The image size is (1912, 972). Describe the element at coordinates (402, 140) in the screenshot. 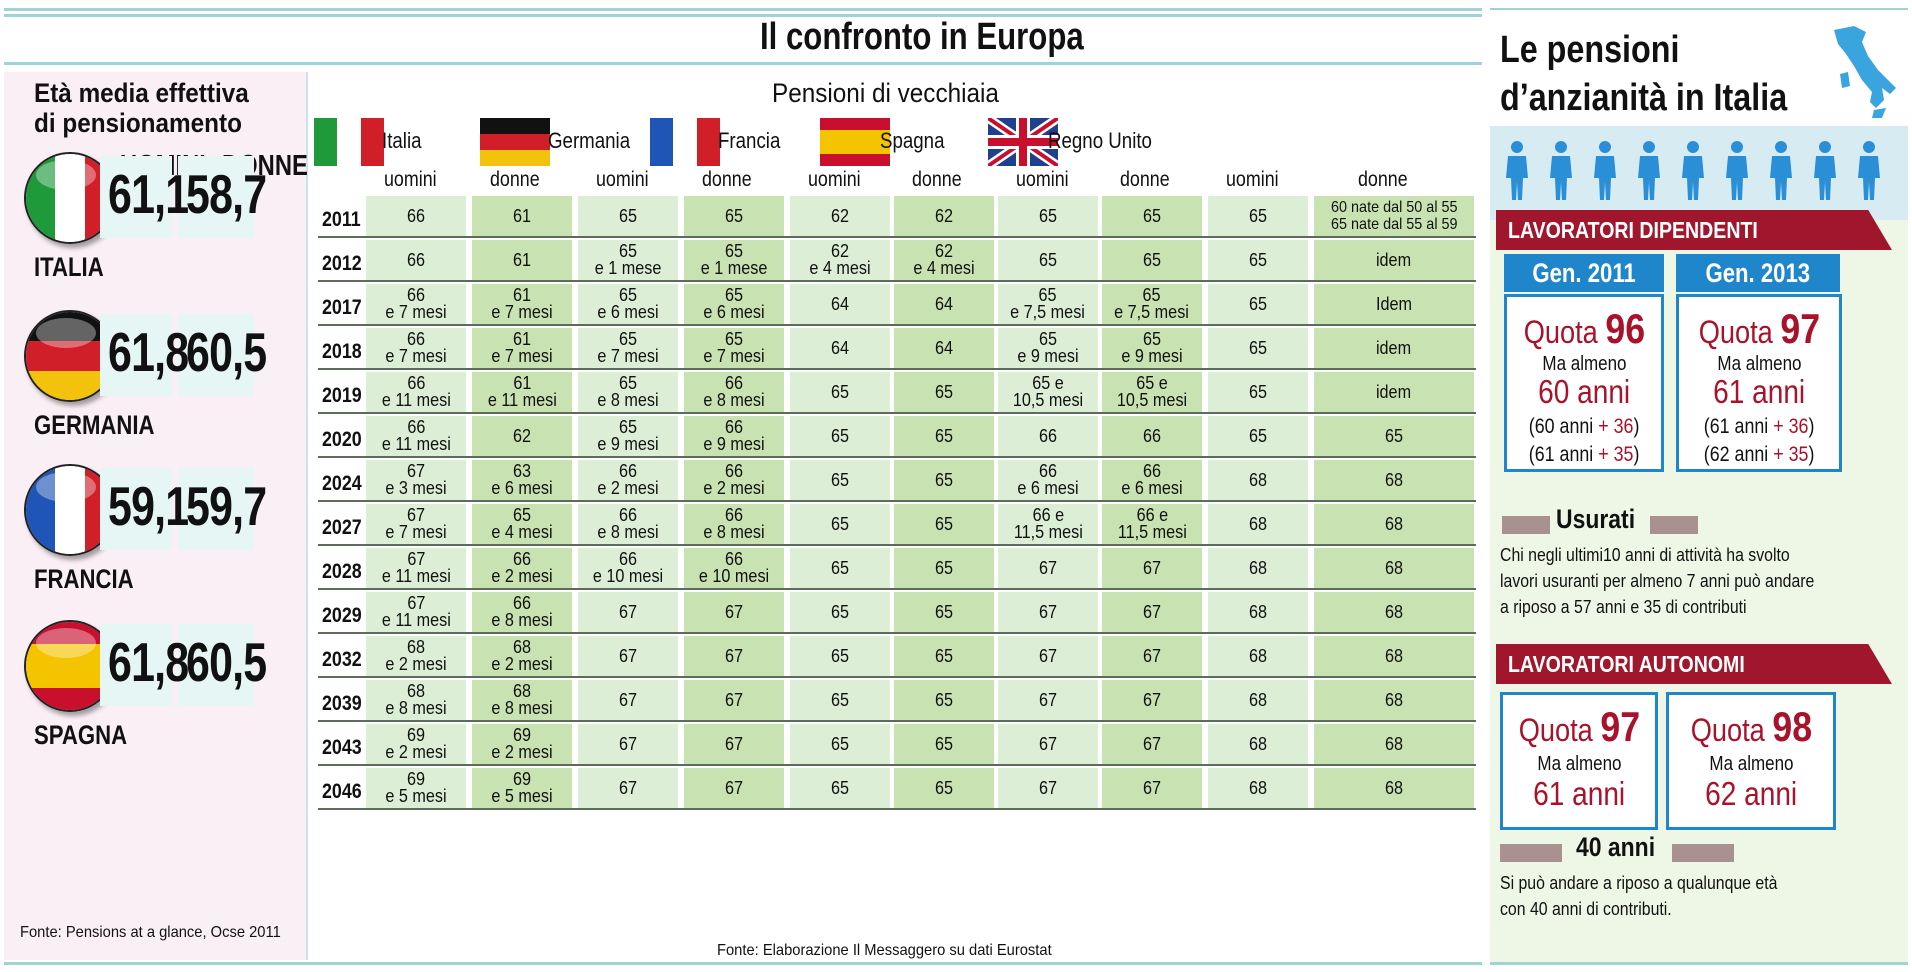

I see `italia-column-label: Italia` at that location.